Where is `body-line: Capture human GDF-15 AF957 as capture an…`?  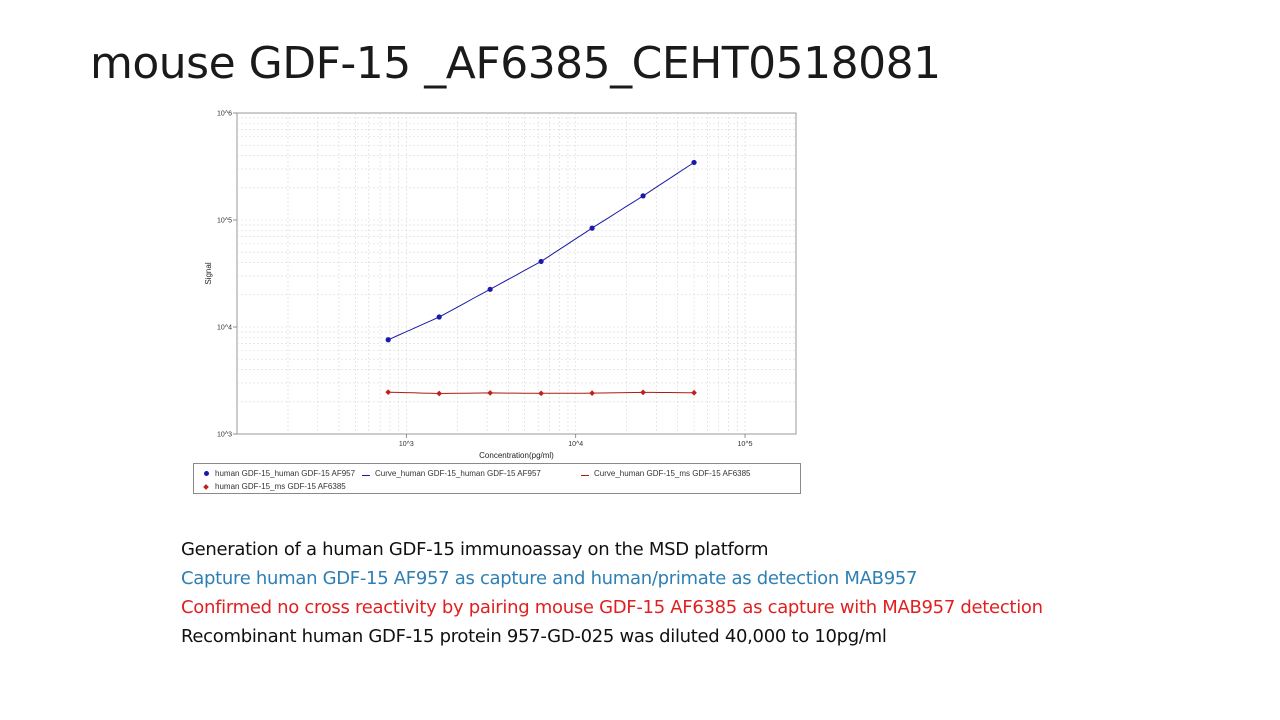 body-line: Capture human GDF-15 AF957 as capture an… is located at coordinates (549, 578).